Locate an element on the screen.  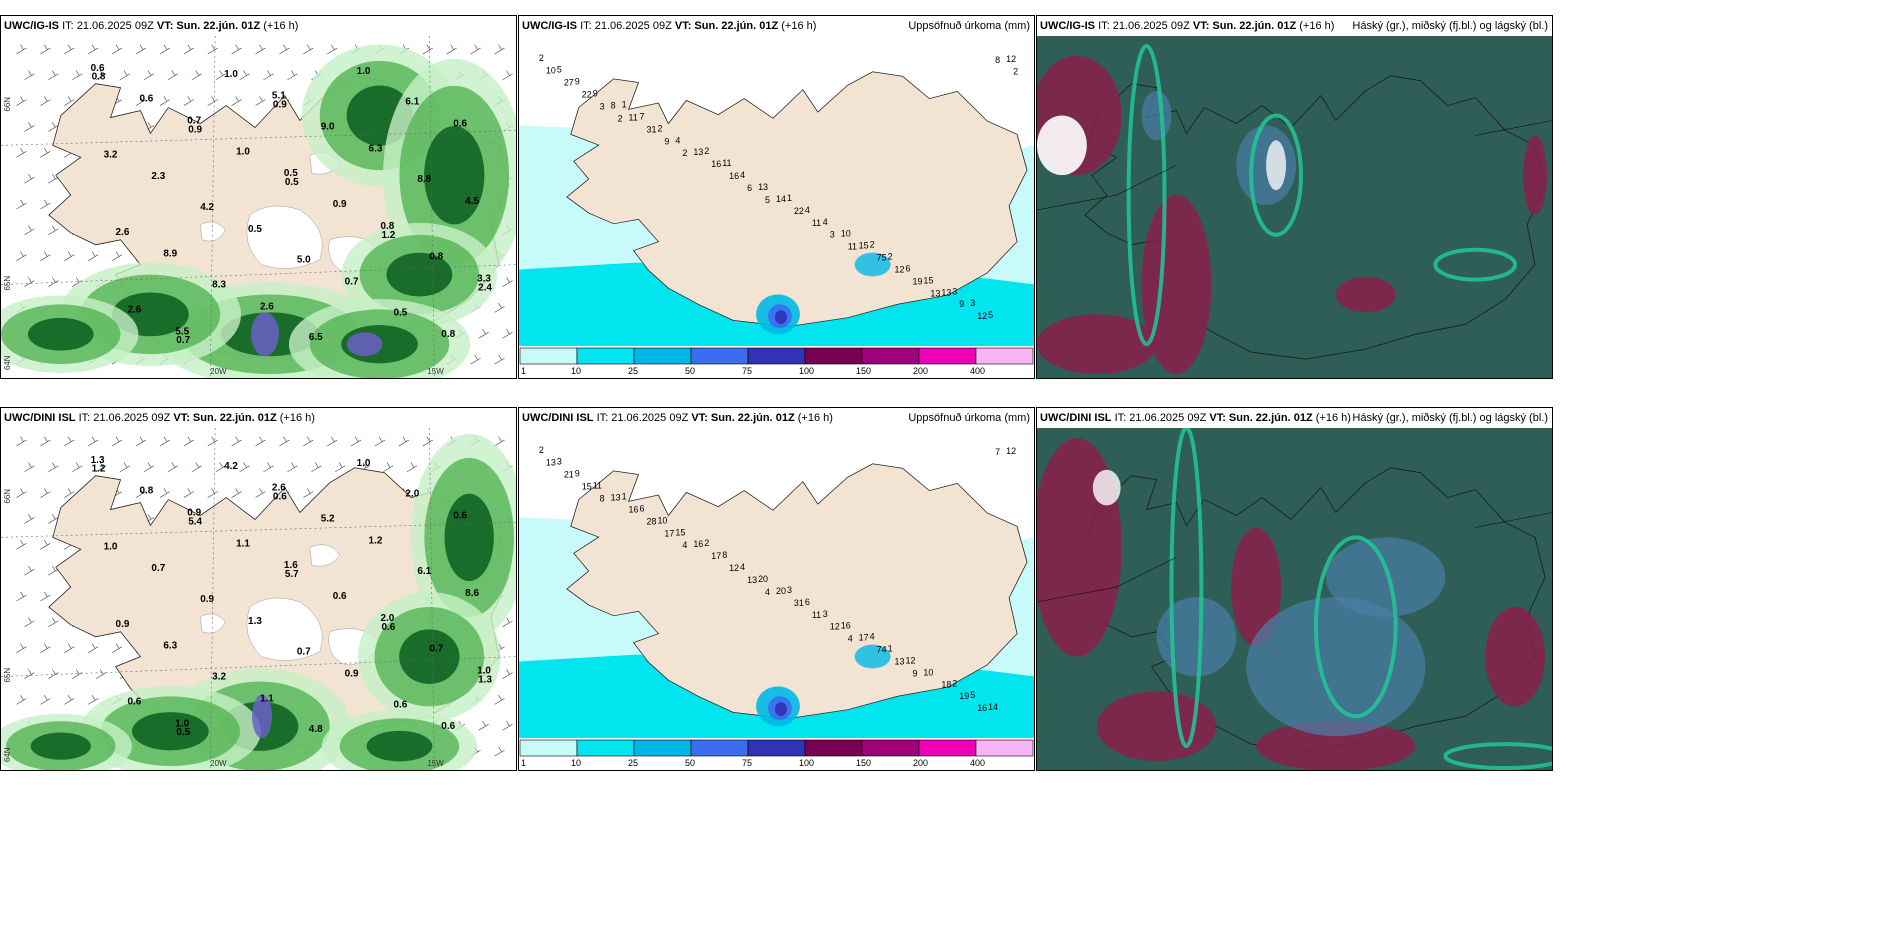
graticule-line is located at coordinates (1146, 572).